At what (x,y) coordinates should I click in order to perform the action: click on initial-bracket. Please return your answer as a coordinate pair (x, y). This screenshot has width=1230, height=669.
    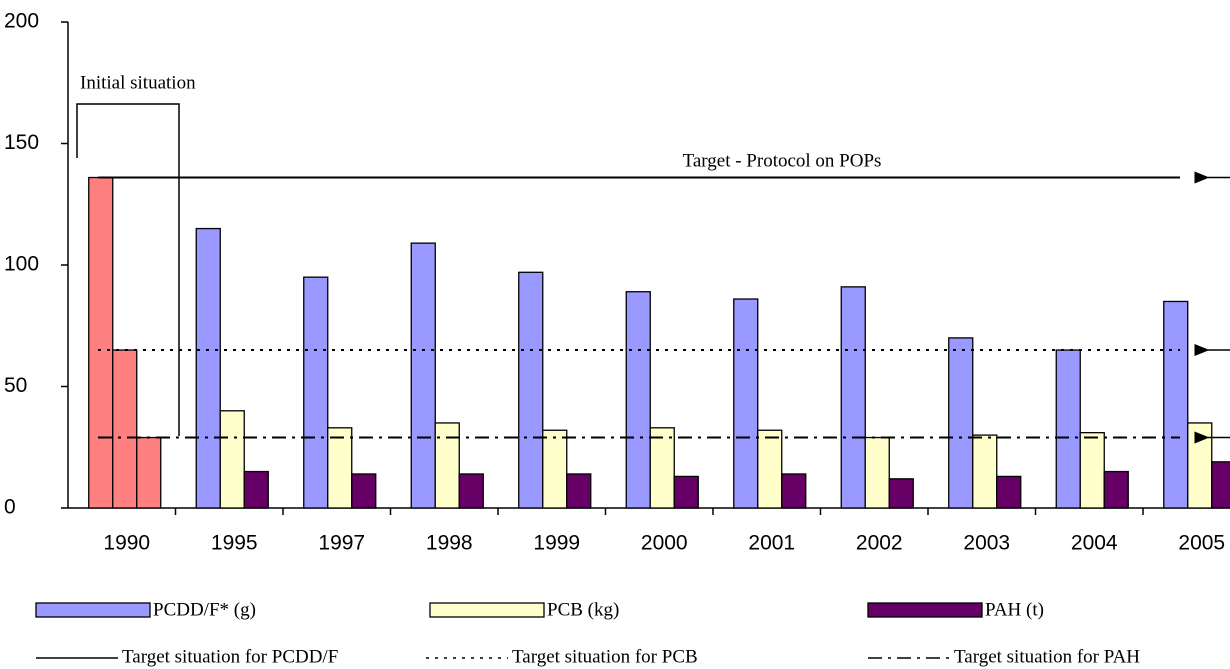
    Looking at the image, I should click on (128, 269).